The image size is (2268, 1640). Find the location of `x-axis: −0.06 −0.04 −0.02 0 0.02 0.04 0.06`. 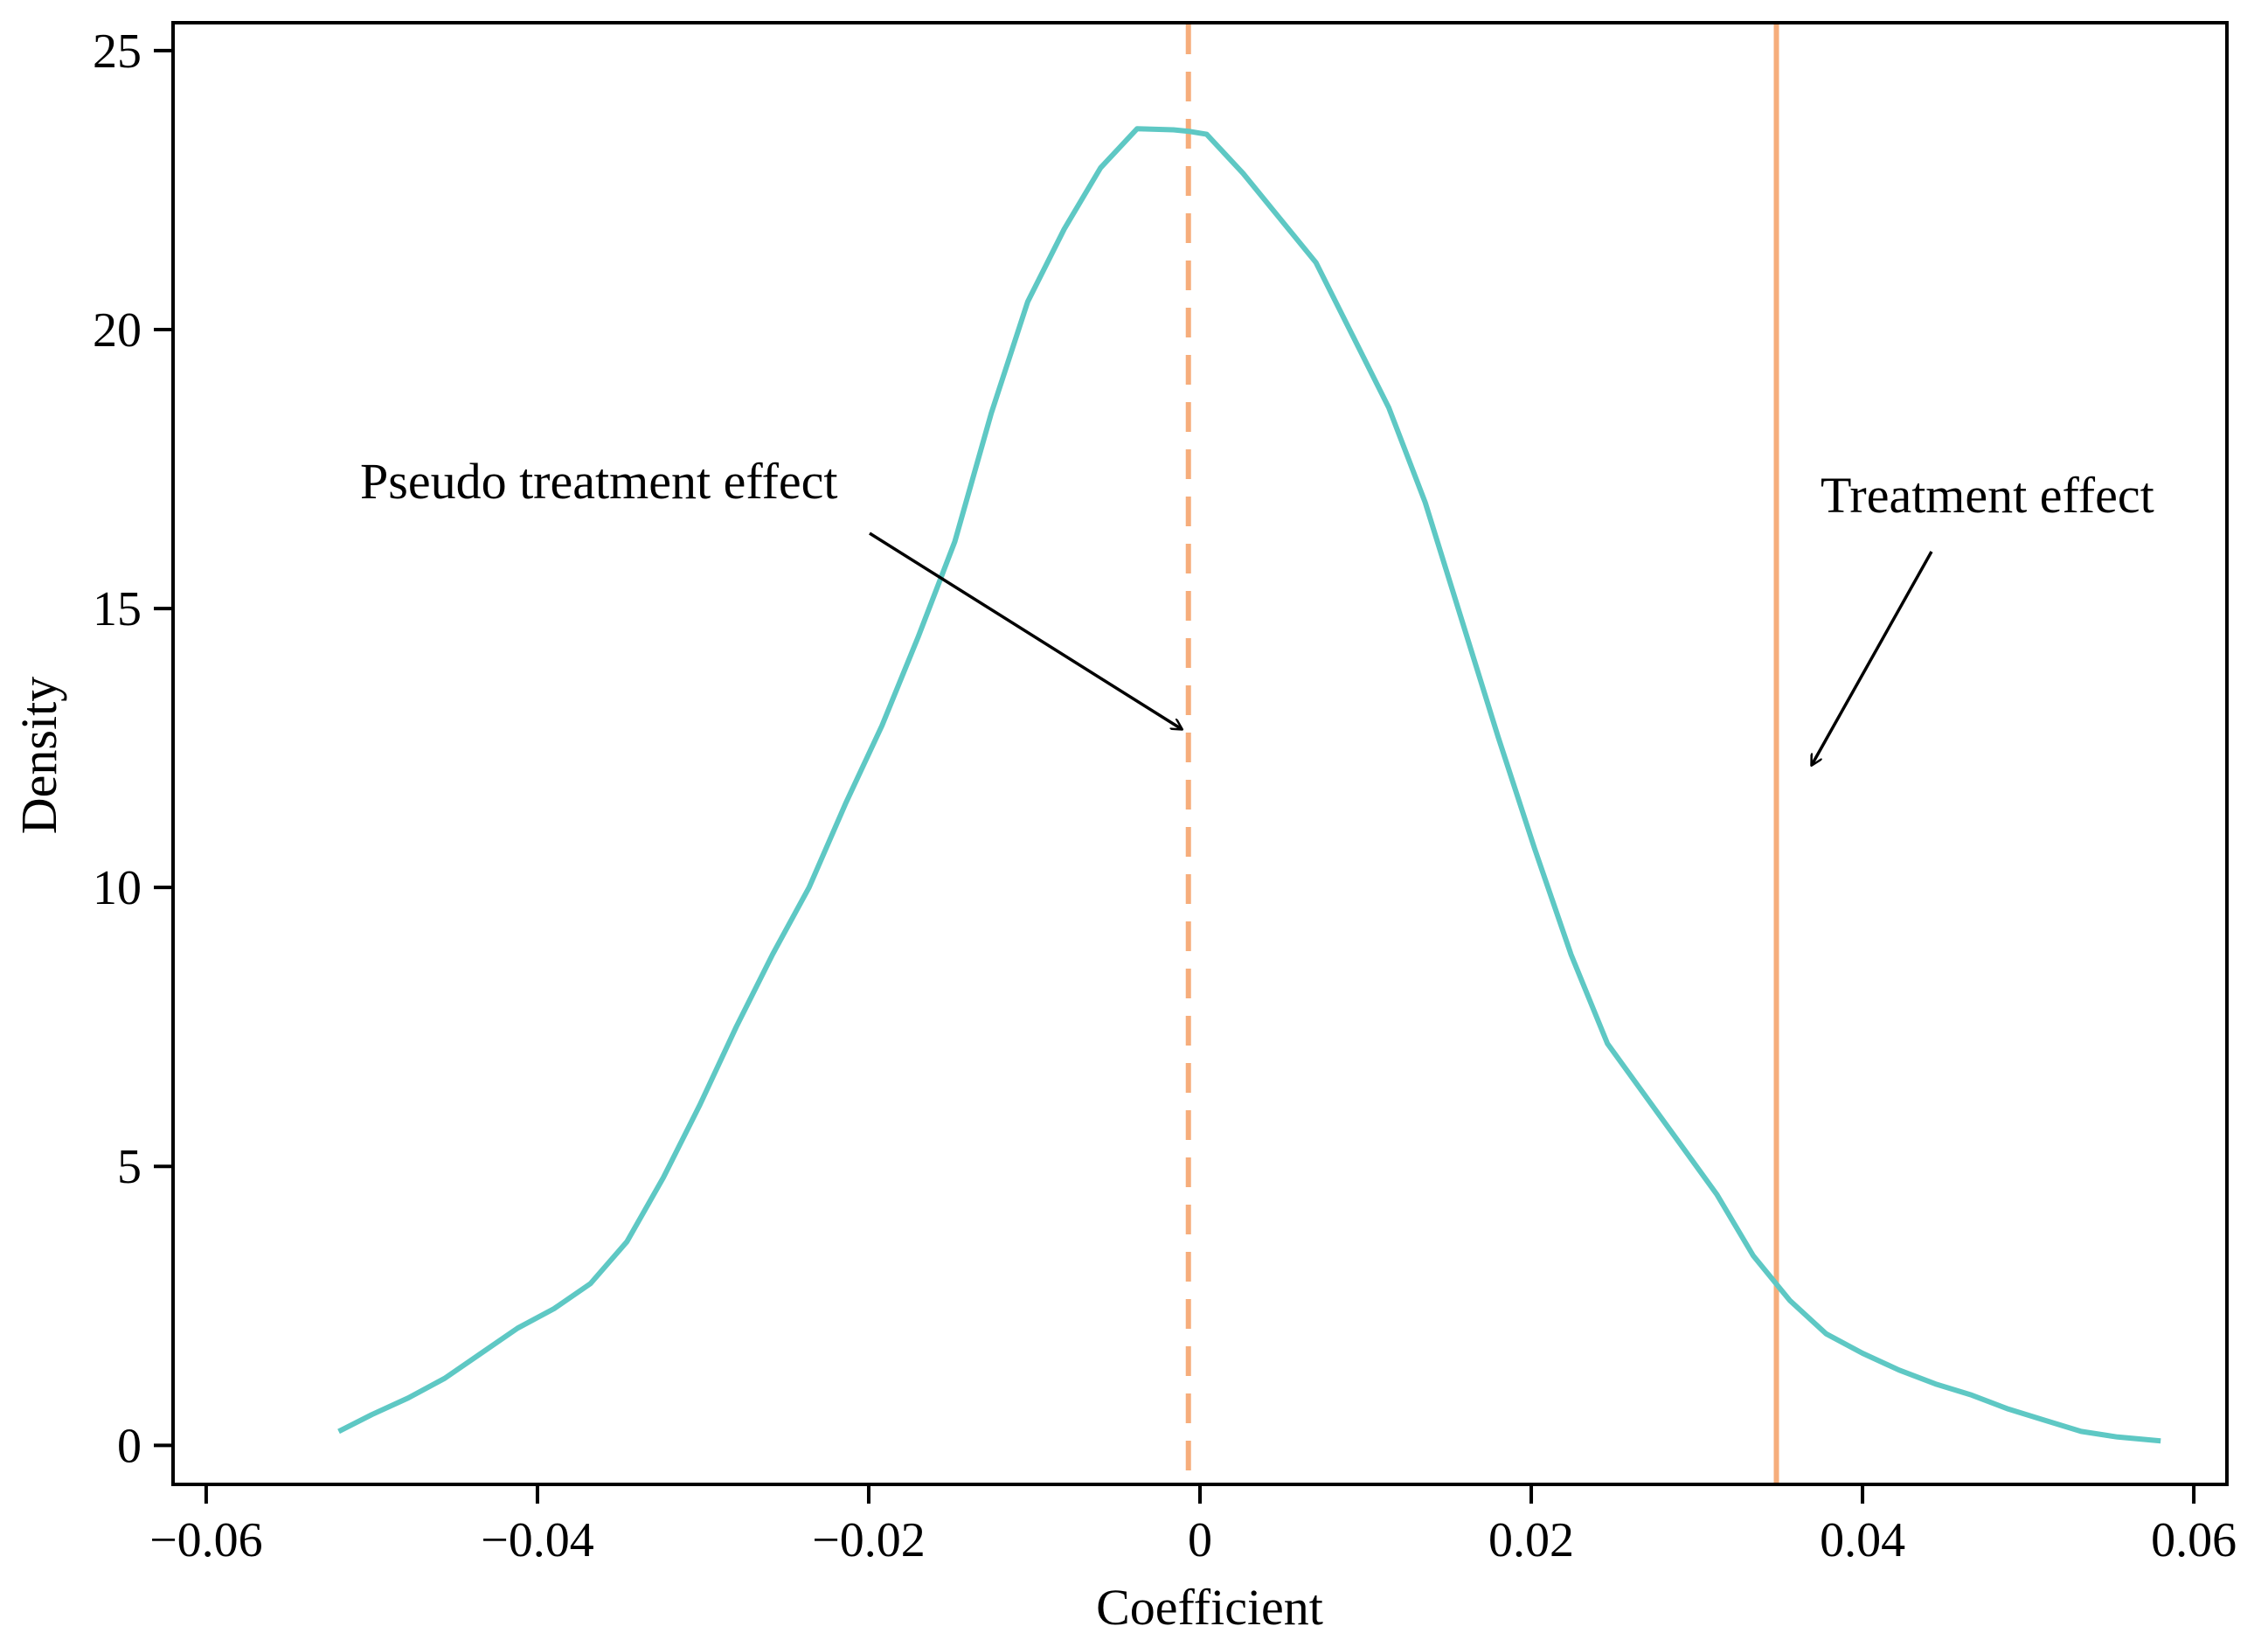

x-axis: −0.06 −0.04 −0.02 0 0.02 0.04 0.06 is located at coordinates (1193, 1525).